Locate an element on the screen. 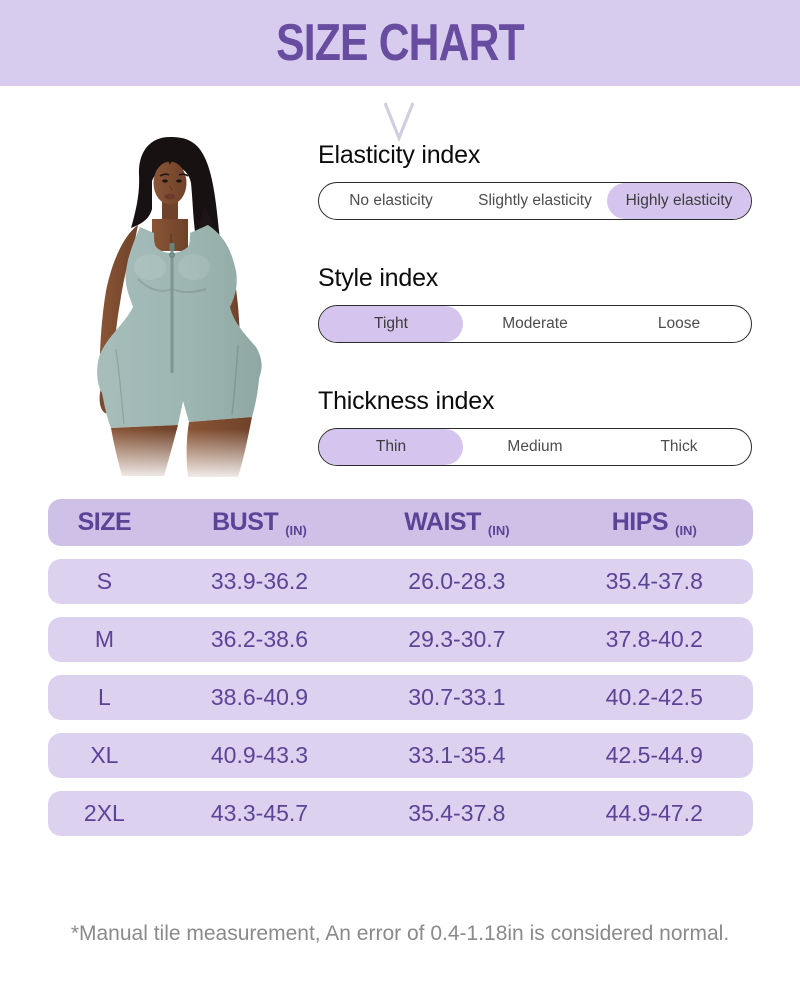  model-photo is located at coordinates (188, 307).